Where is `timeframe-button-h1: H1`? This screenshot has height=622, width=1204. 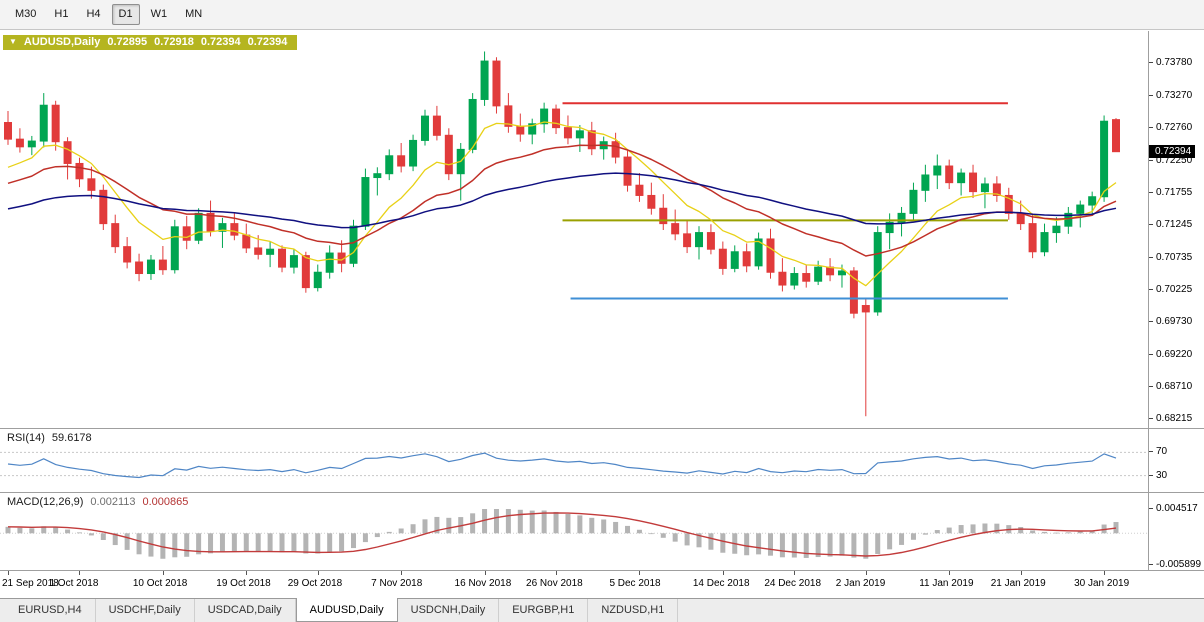 timeframe-button-h1: H1 is located at coordinates (61, 14).